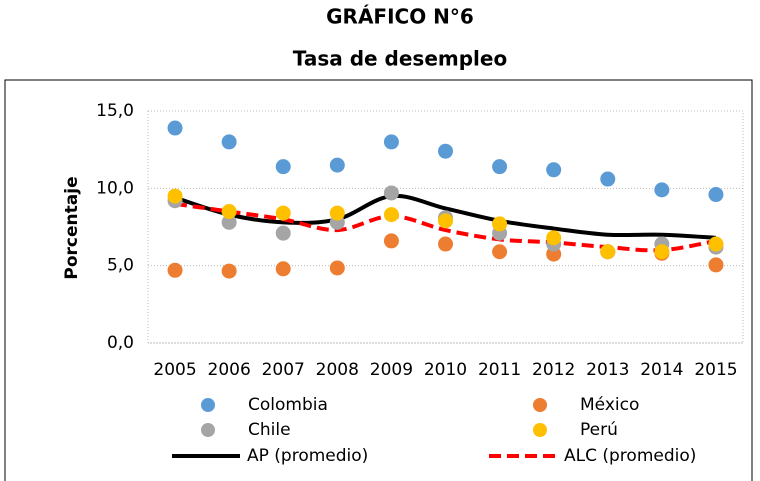 This screenshot has height=481, width=760. What do you see at coordinates (400, 59) in the screenshot?
I see `chart-subtitle: Tasa de desempleo` at bounding box center [400, 59].